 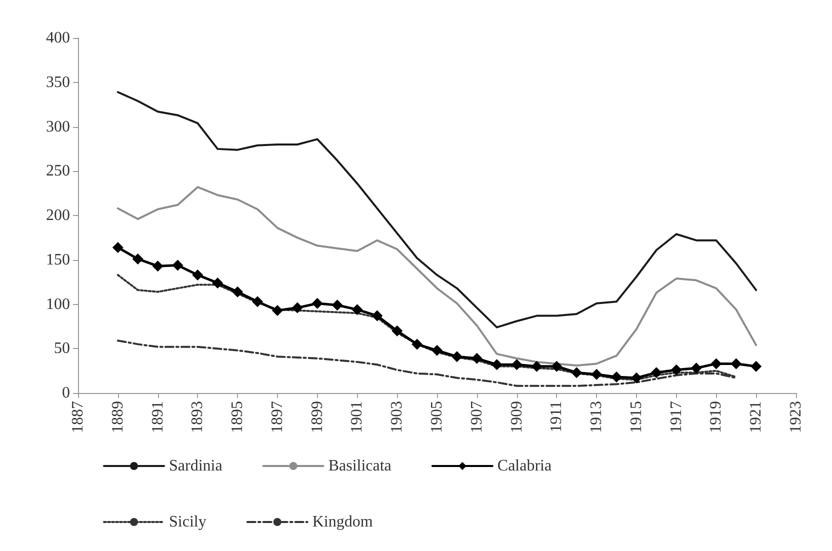 What do you see at coordinates (197, 417) in the screenshot?
I see `x-tick-label: 1893` at bounding box center [197, 417].